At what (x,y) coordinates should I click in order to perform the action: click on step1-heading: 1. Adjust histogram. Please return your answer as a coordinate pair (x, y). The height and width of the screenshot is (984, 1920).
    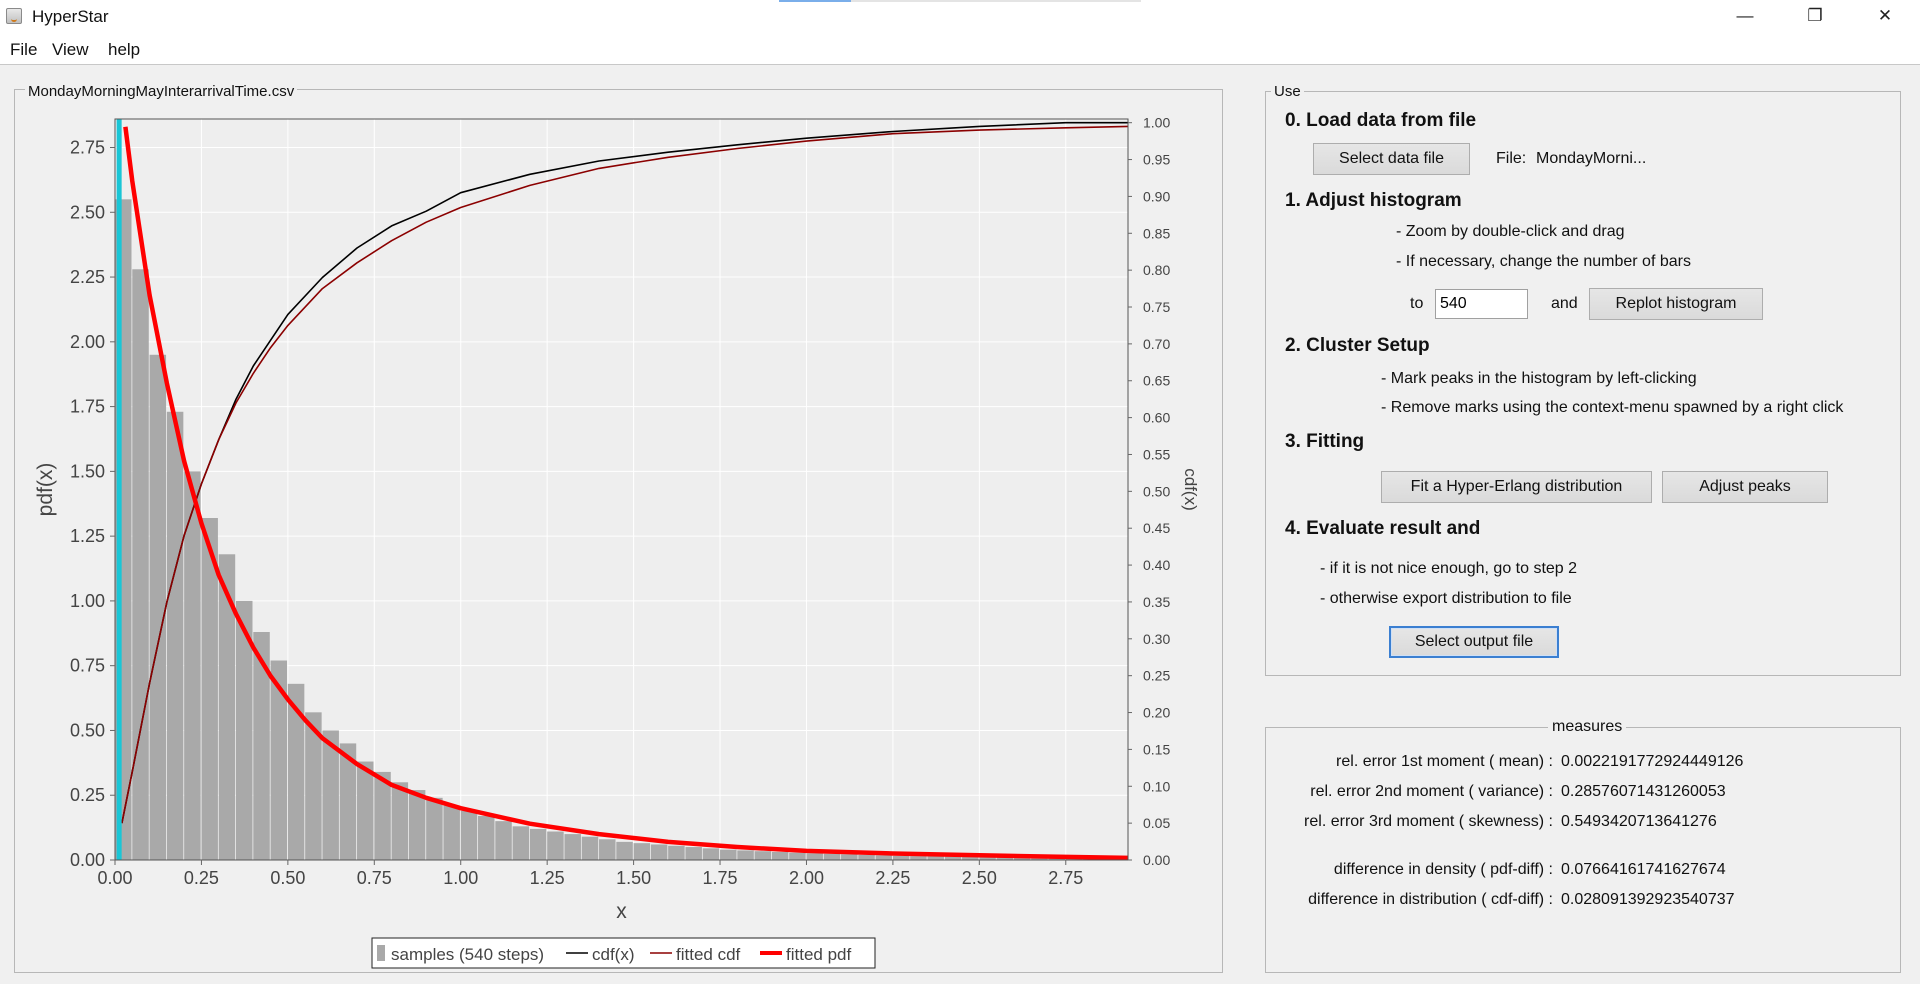
    Looking at the image, I should click on (1373, 200).